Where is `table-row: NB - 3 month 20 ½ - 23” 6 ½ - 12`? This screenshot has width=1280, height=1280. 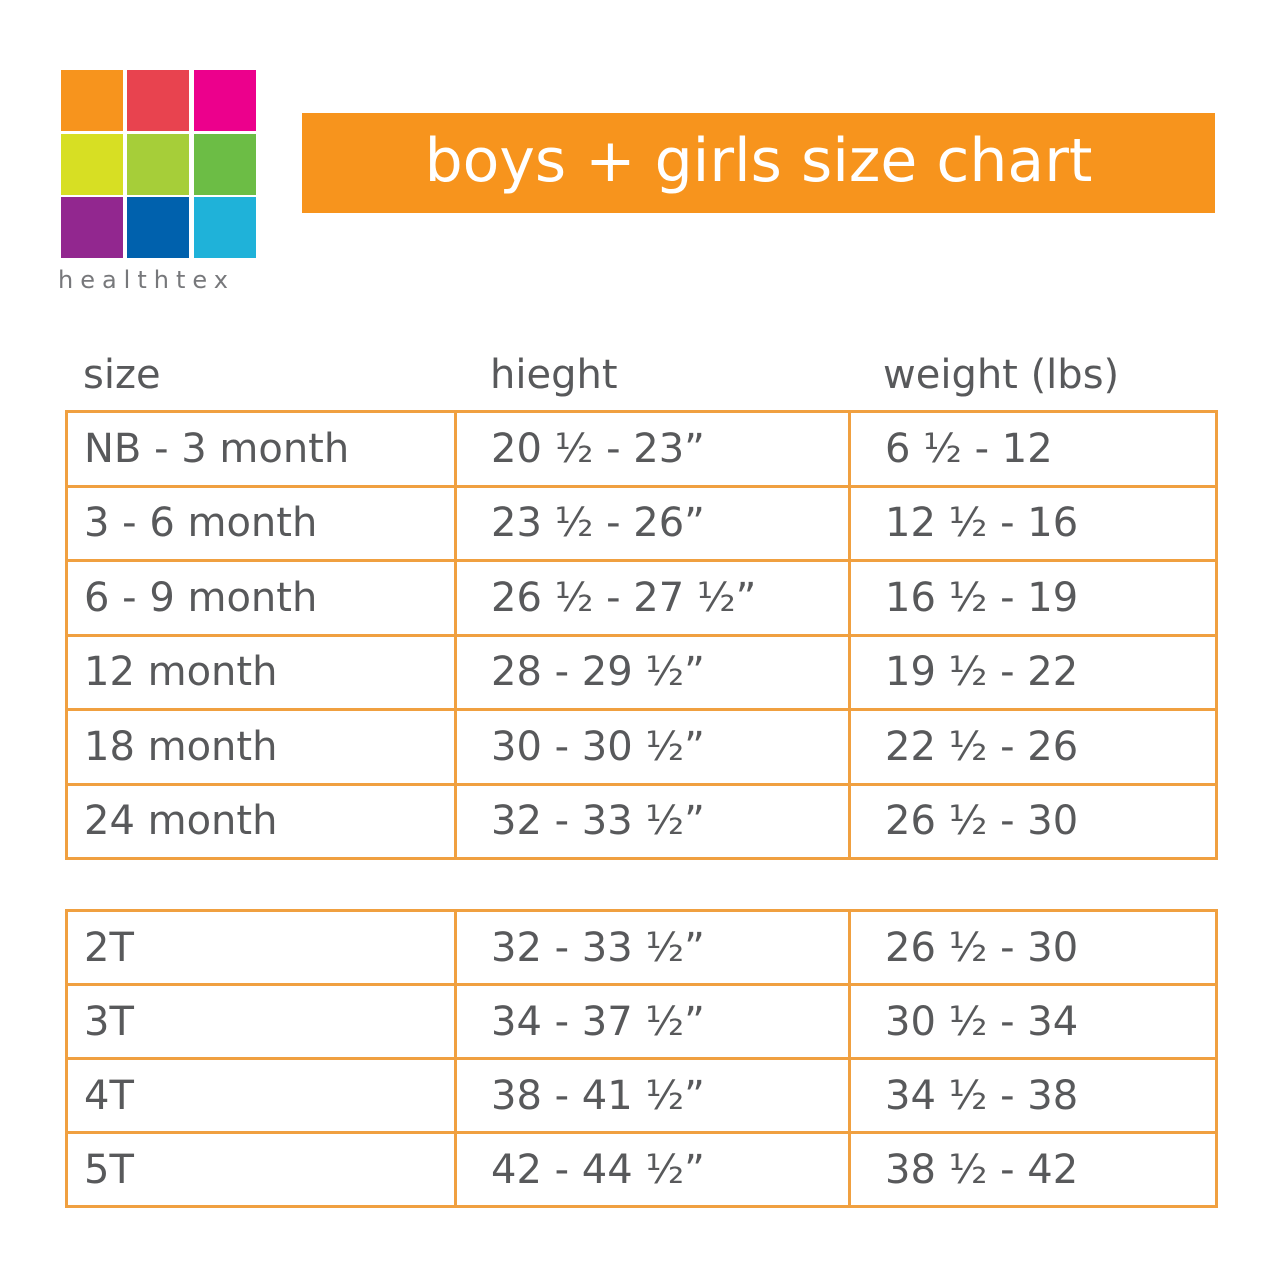
table-row: NB - 3 month 20 ½ - 23” 6 ½ - 12 is located at coordinates (641, 449).